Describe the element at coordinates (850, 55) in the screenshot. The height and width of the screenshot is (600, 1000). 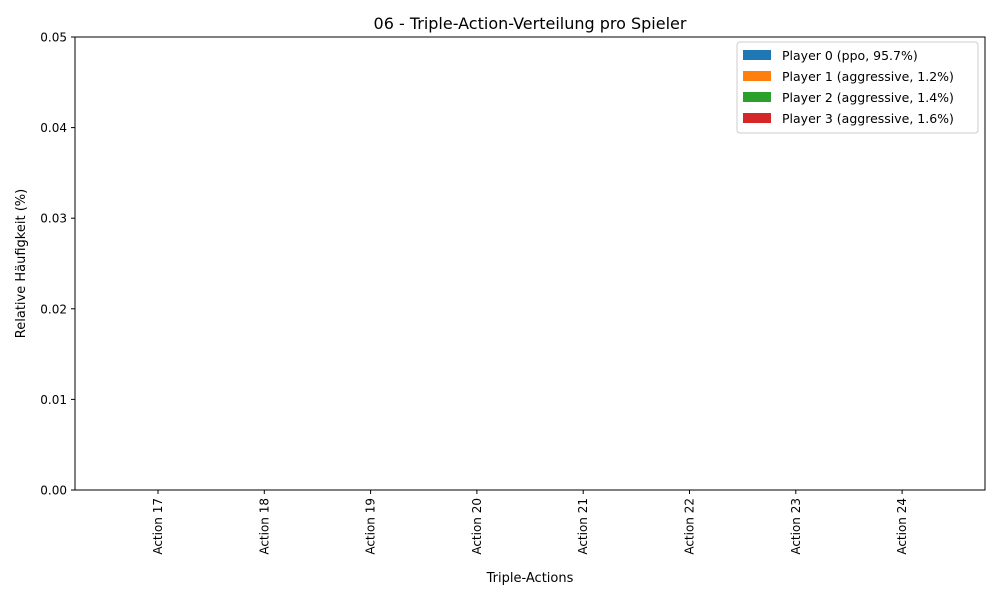
I see `legend-label: Player 0 (ppo, 95.7%)` at that location.